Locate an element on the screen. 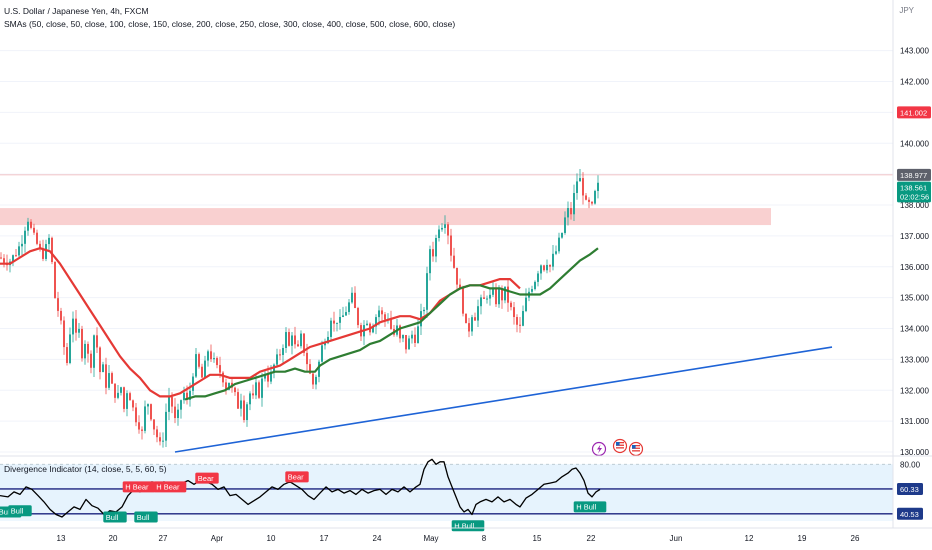  resistance-zone-rect is located at coordinates (385, 217).